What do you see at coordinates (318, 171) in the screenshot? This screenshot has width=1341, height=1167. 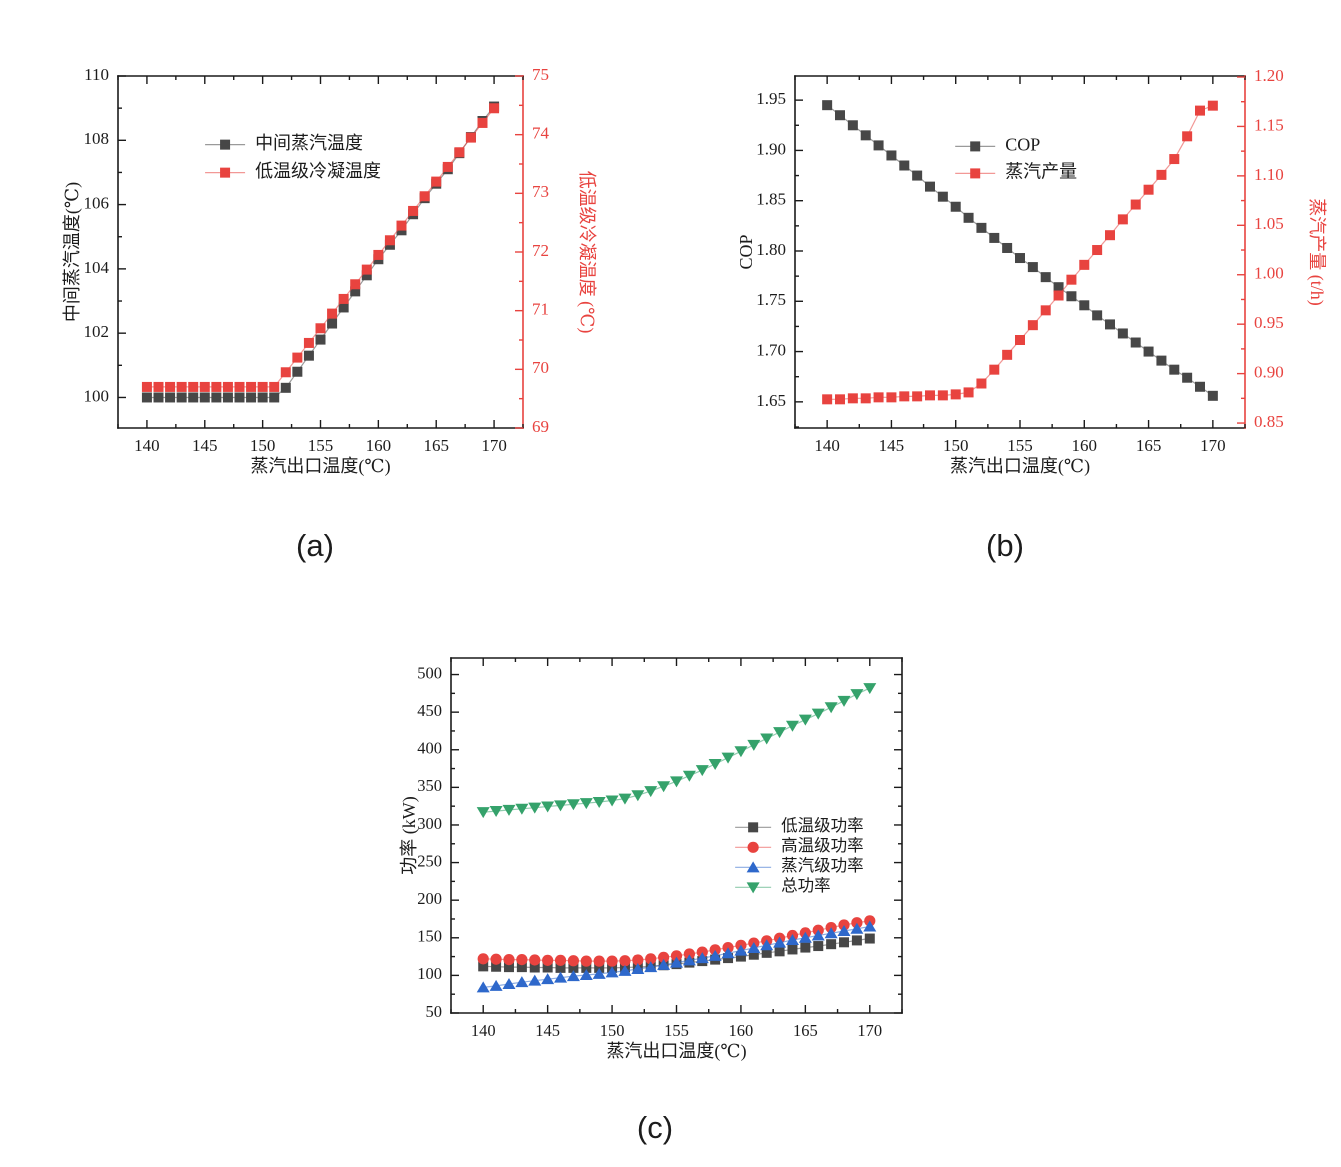 I see `chart-a-legend-label-1: 低温级冷凝温度` at bounding box center [318, 171].